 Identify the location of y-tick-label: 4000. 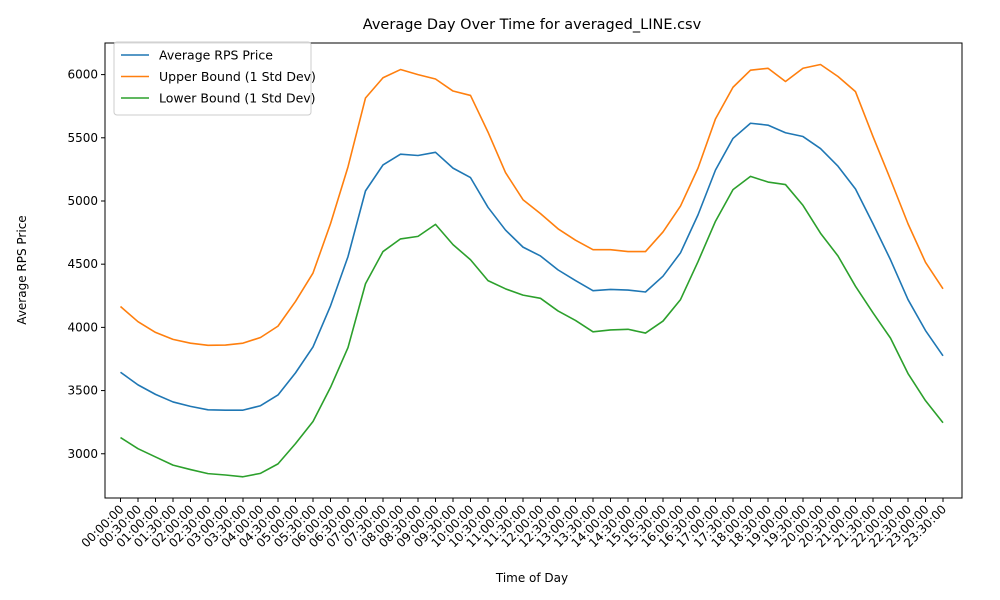
(82, 327).